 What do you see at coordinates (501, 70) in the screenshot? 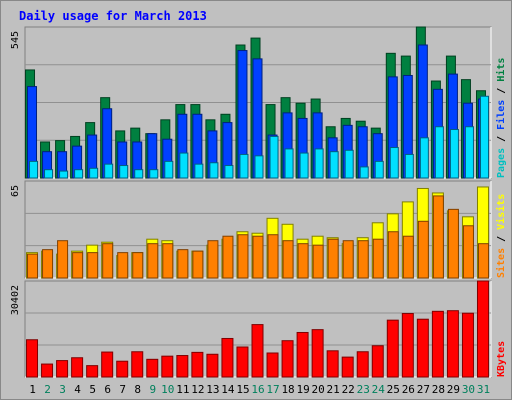
I see `legend-item-hits: Hits` at bounding box center [501, 70].